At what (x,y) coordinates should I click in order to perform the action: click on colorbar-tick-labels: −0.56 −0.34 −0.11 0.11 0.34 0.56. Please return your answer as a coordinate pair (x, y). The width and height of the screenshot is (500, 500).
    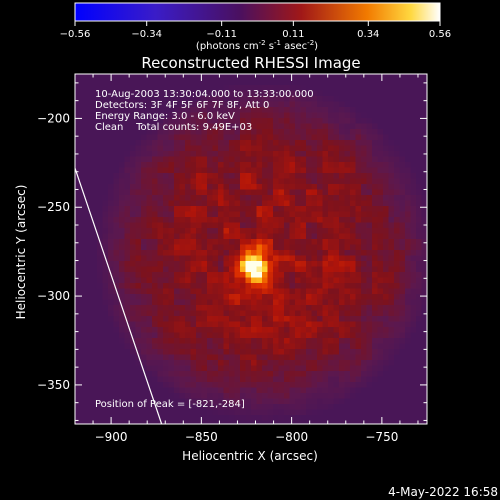
    Looking at the image, I should click on (255, 34).